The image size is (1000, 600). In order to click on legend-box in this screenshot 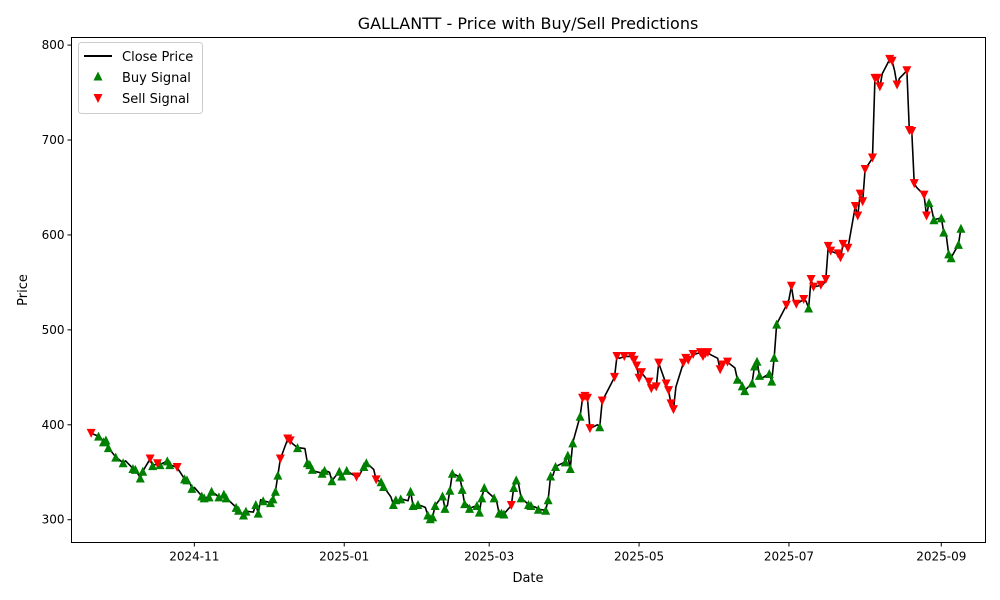, I will do `click(140, 78)`.